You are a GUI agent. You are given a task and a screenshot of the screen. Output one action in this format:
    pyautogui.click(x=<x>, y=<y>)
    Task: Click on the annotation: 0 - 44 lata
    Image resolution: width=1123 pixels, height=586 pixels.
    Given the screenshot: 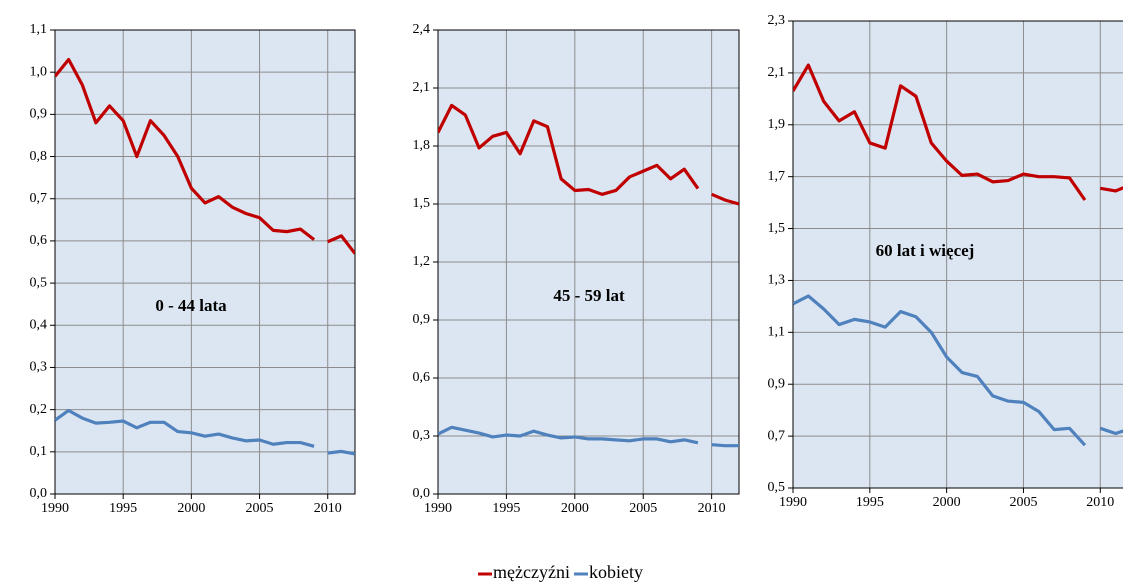 What is the action you would take?
    pyautogui.click(x=191, y=305)
    